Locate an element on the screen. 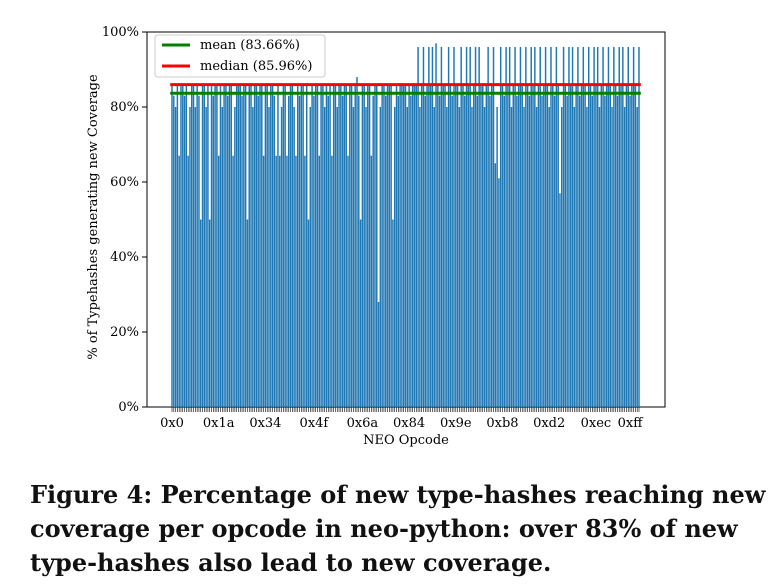  y-axis-ticks: 0% 20% 40% 60% 80% 100% is located at coordinates (124, 220).